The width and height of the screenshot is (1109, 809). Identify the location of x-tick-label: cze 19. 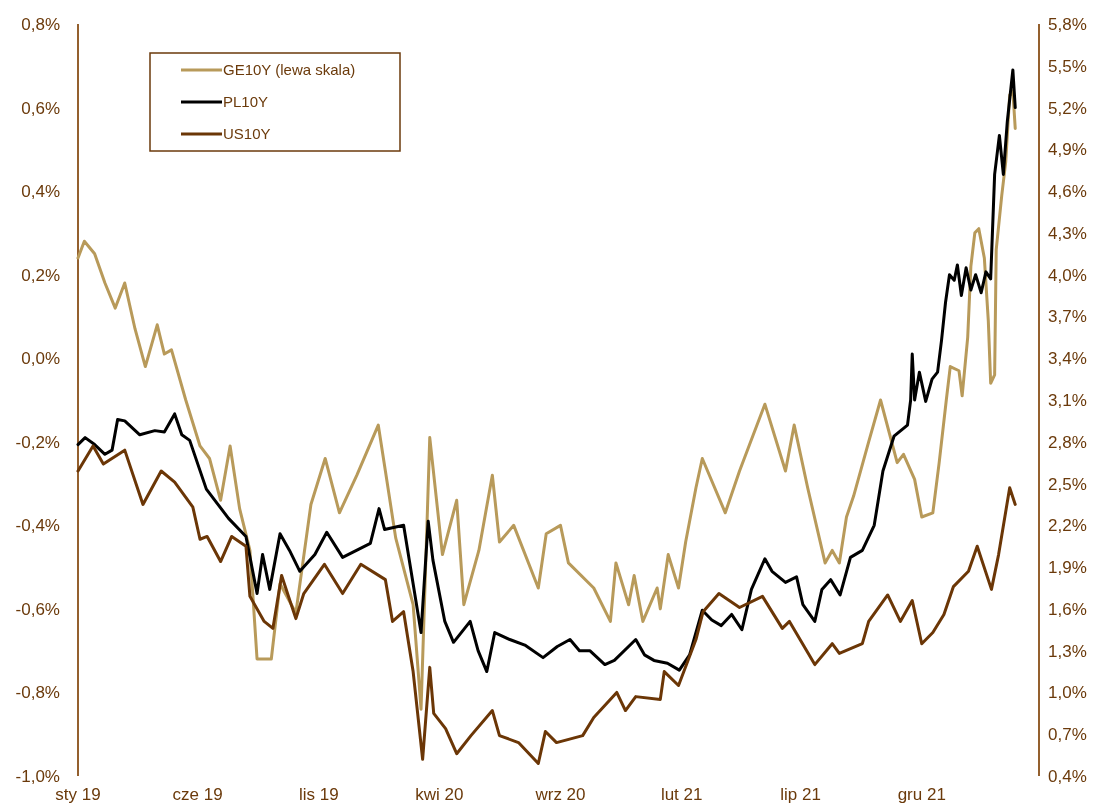
(197, 794).